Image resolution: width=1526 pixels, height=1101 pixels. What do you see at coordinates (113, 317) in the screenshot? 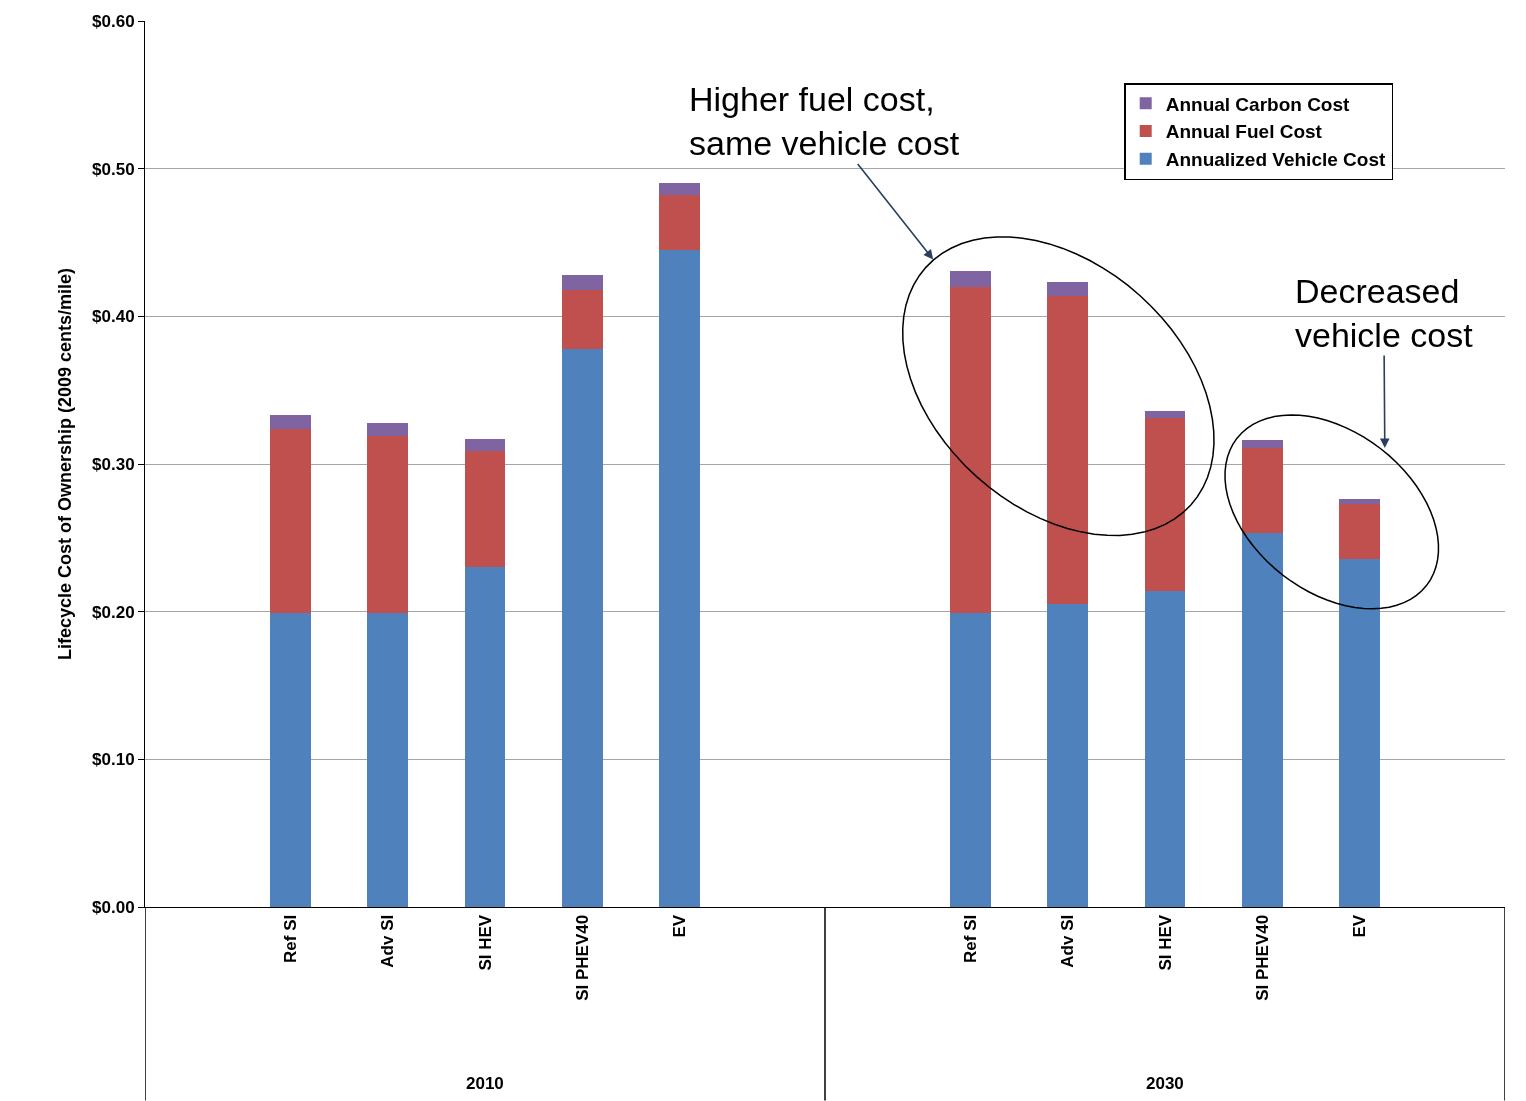
I see `y-tick-label: $0.40` at bounding box center [113, 317].